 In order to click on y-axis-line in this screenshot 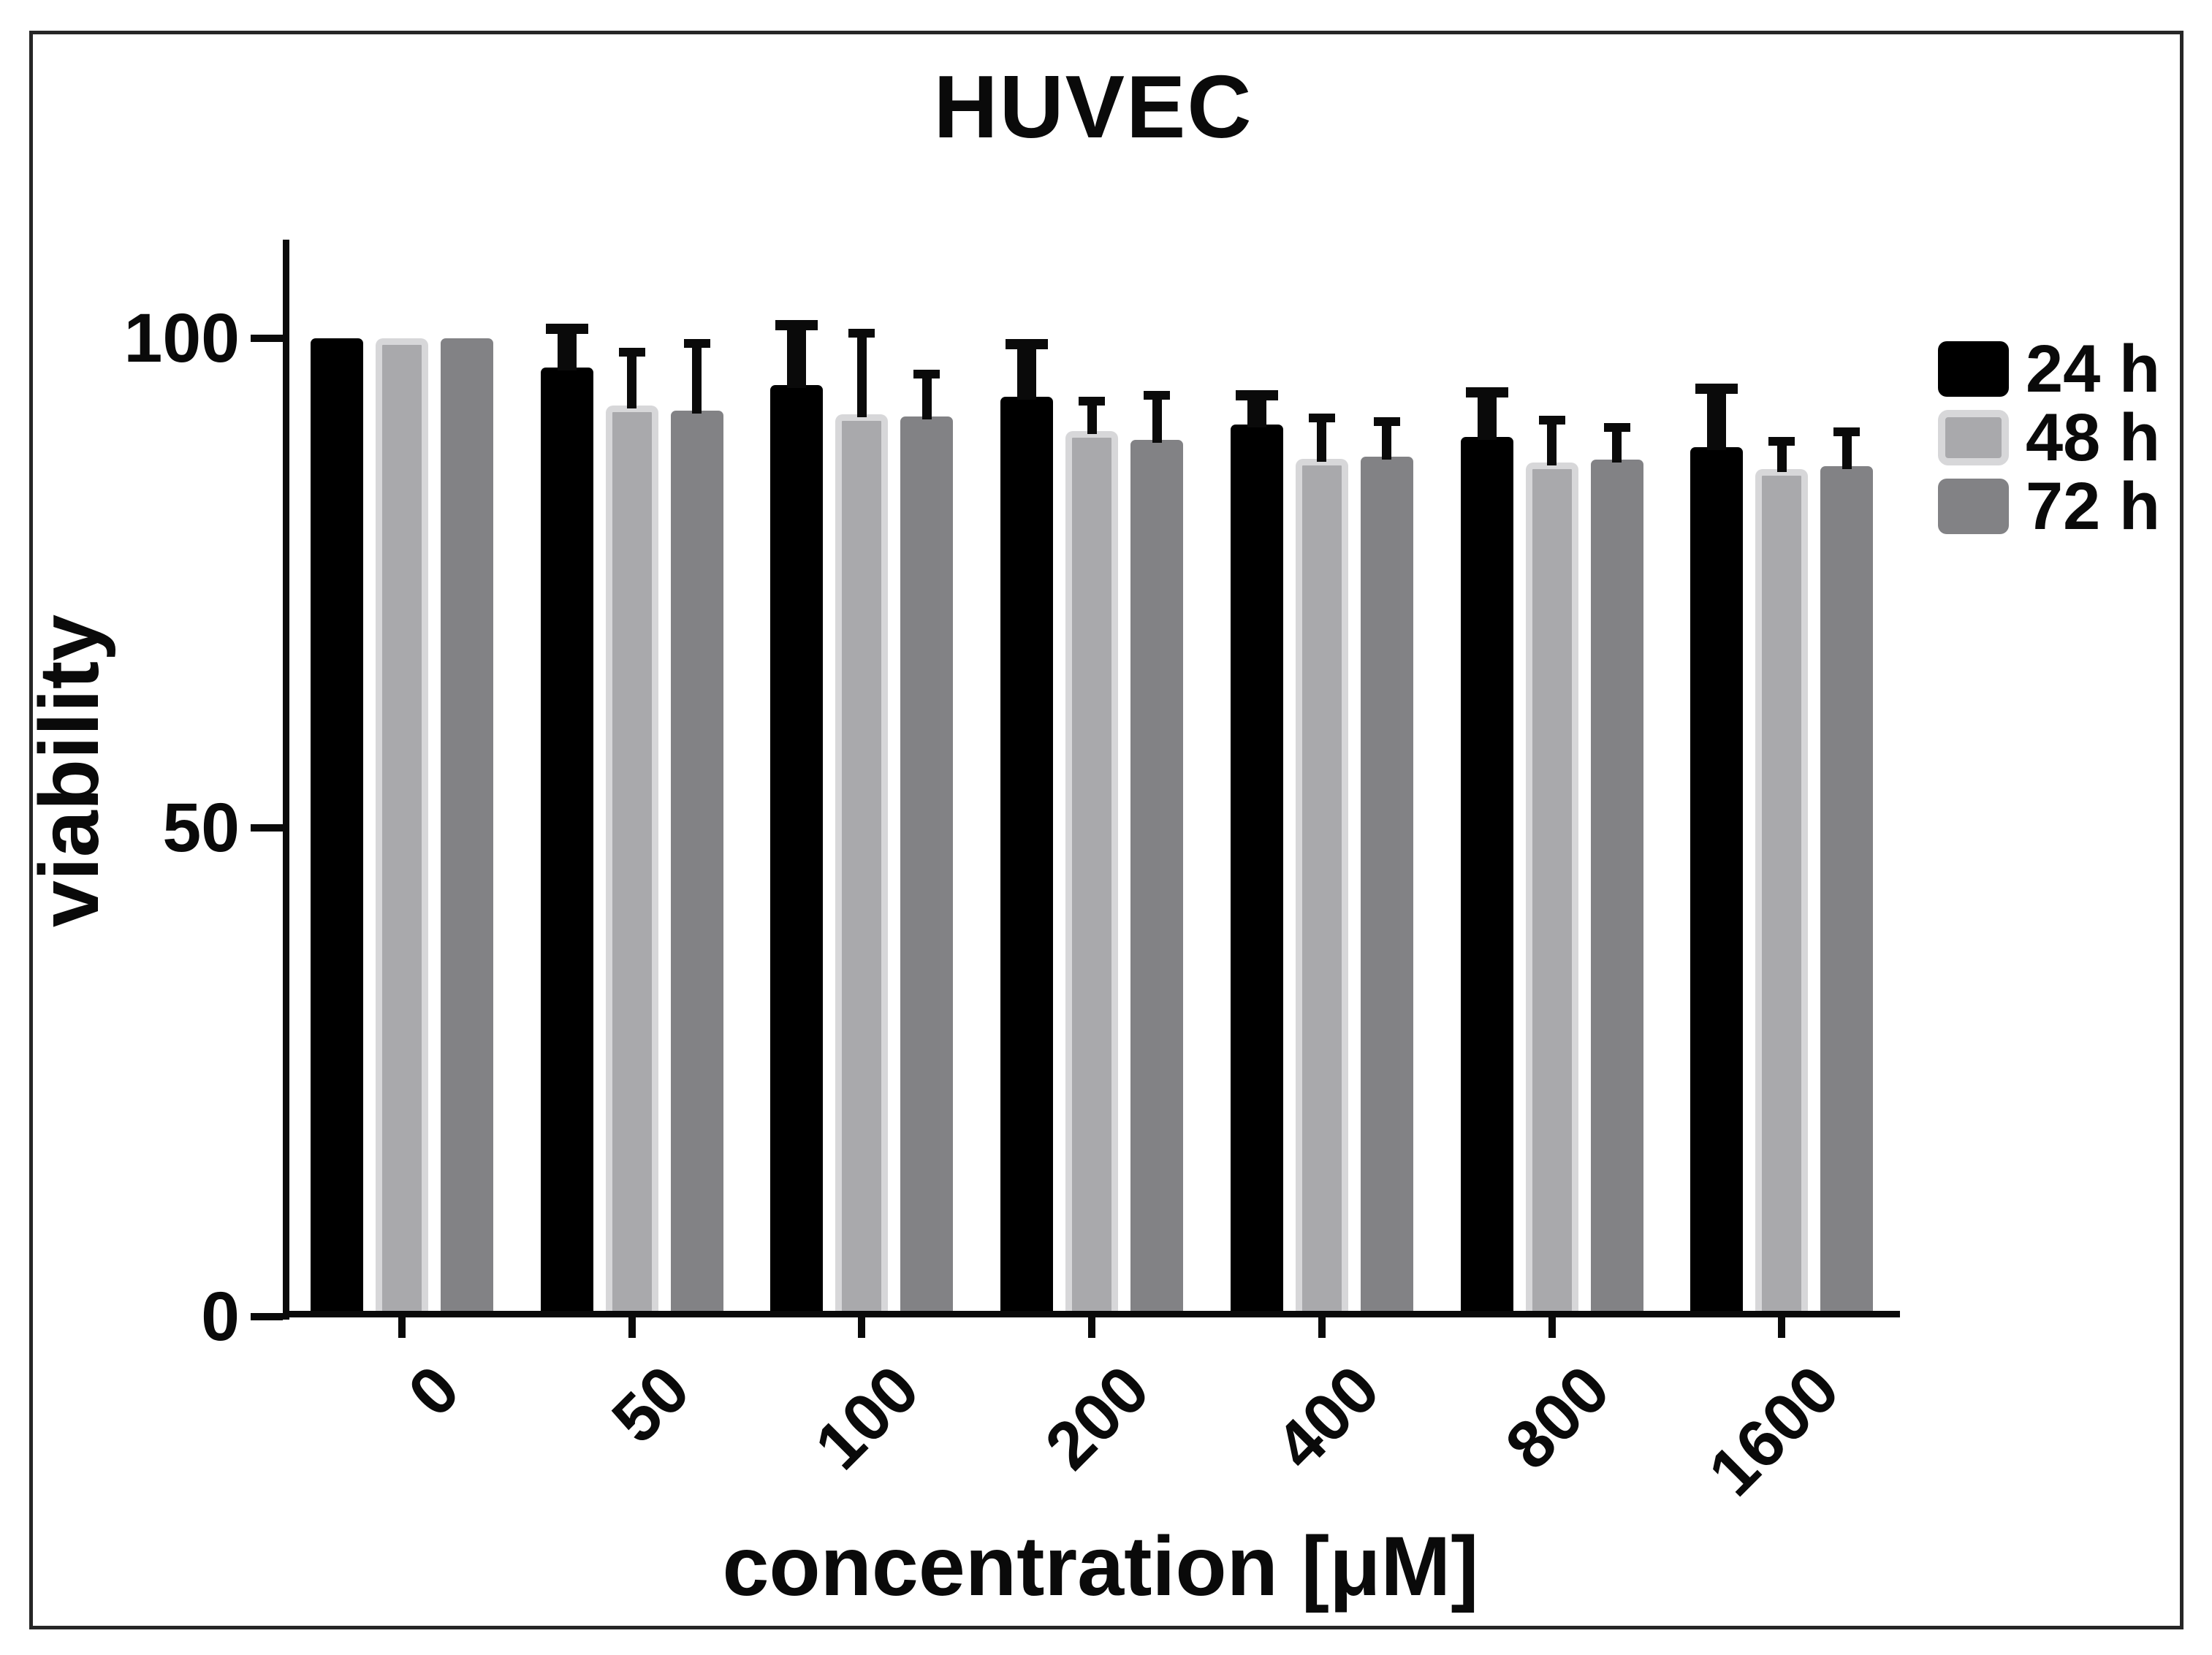, I will do `click(286, 780)`.